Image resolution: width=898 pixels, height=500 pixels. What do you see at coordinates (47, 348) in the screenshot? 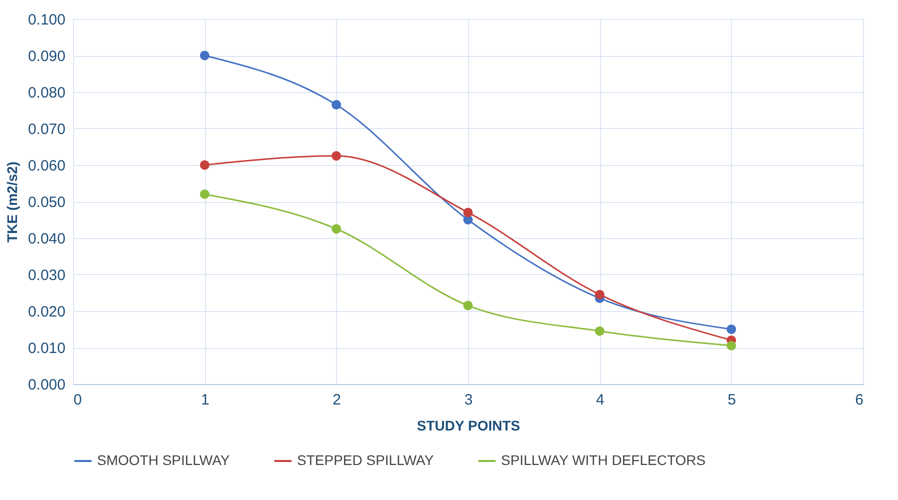
I see `y-tick-label: 0.010` at bounding box center [47, 348].